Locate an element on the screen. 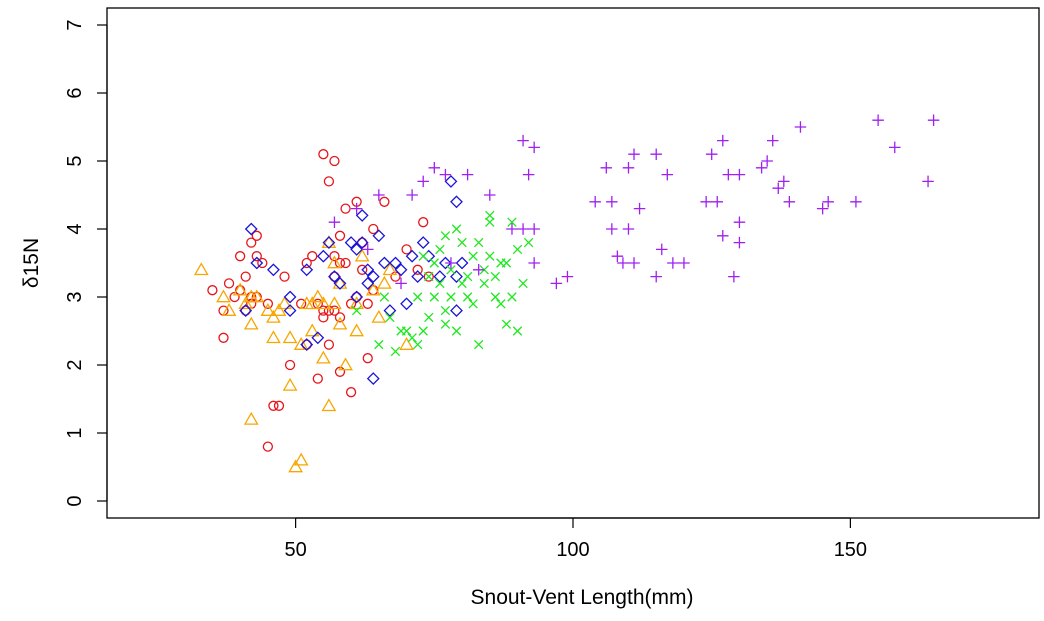  y-tick-label: 5 is located at coordinates (75, 160).